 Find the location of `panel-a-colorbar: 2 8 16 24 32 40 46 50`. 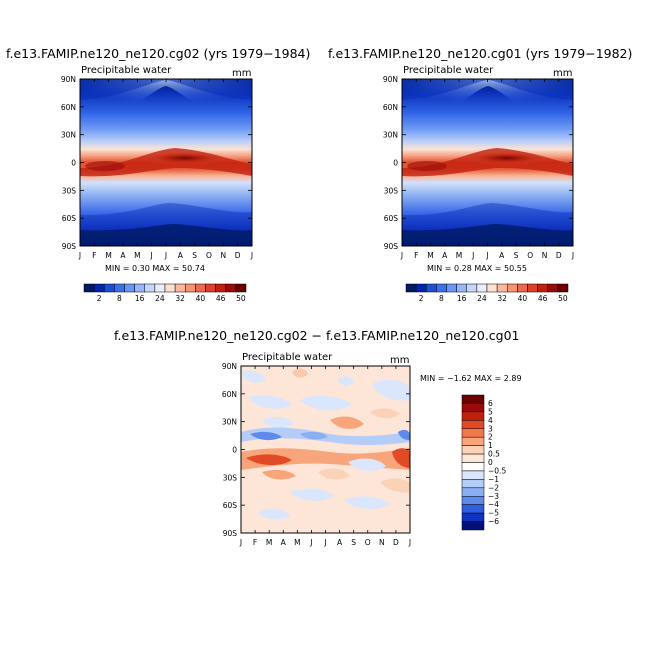

panel-a-colorbar: 2 8 16 24 32 40 46 50 is located at coordinates (165, 293).